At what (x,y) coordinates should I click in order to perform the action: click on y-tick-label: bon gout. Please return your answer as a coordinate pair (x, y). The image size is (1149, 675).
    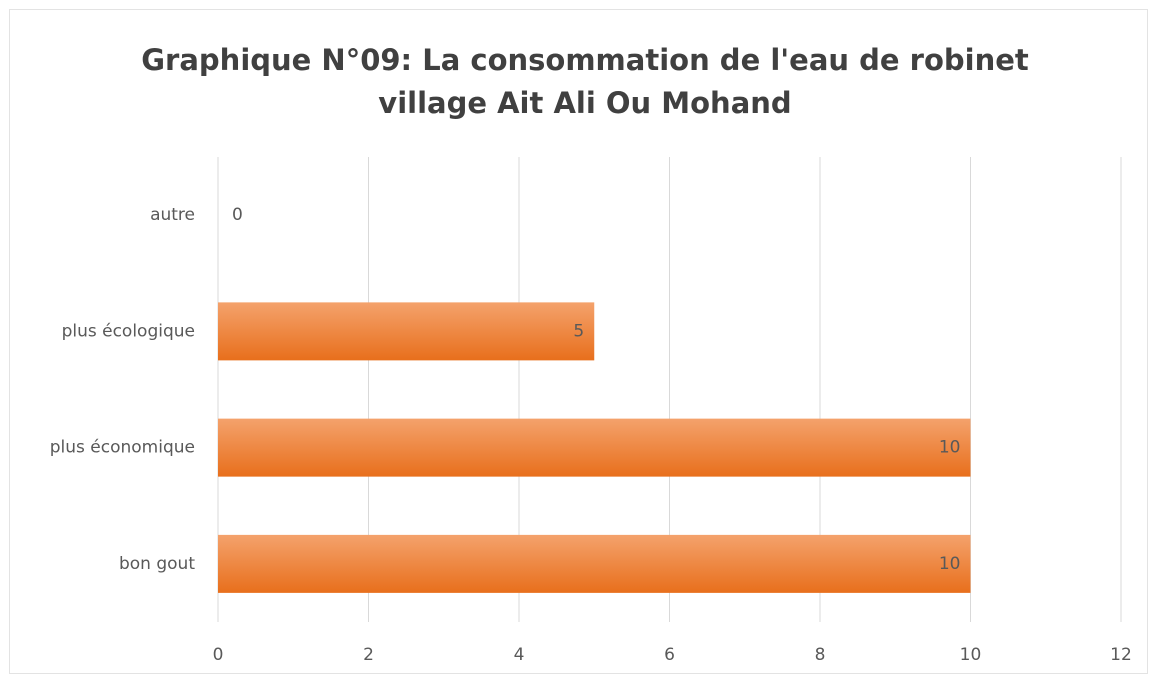
    Looking at the image, I should click on (157, 564).